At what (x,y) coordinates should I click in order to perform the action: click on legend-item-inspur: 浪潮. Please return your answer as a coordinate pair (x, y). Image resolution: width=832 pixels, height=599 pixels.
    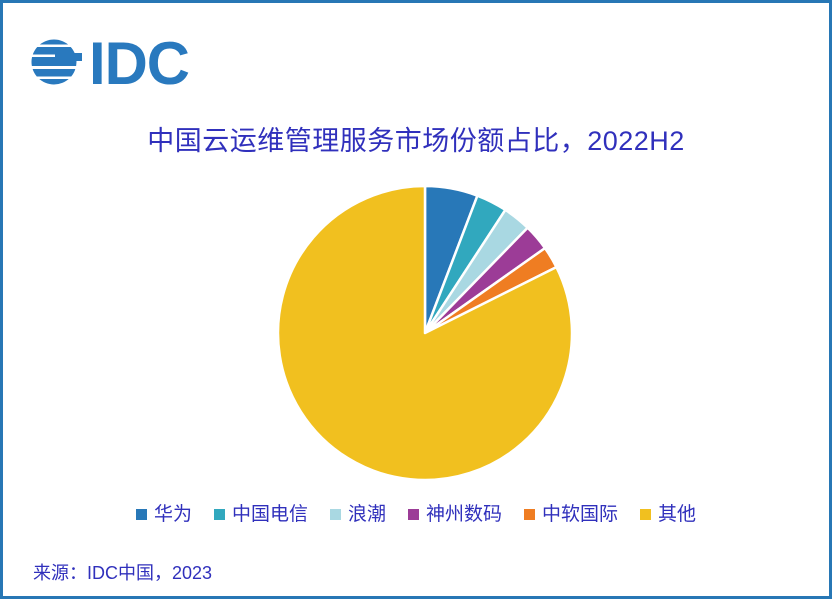
    Looking at the image, I should click on (357, 514).